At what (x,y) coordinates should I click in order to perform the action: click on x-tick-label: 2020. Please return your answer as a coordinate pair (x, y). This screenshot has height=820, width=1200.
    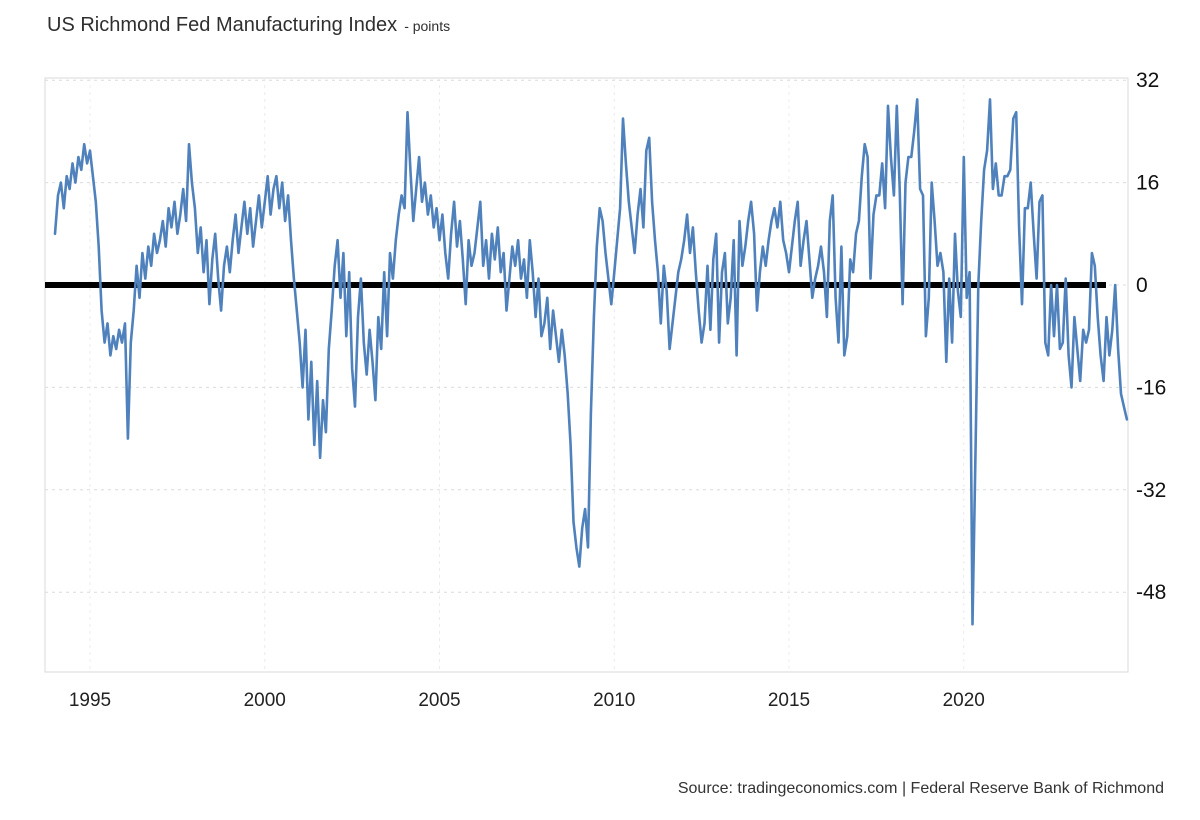
    Looking at the image, I should click on (964, 700).